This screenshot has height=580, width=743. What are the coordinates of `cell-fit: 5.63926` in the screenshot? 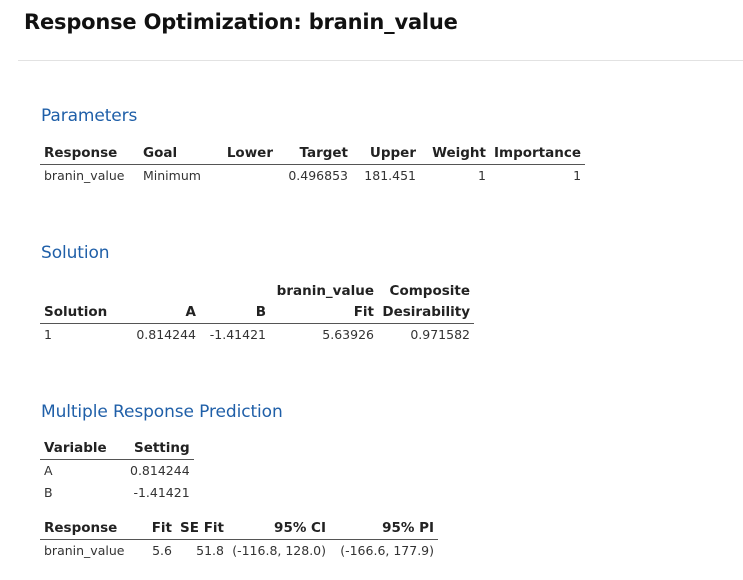 It's located at (348, 334).